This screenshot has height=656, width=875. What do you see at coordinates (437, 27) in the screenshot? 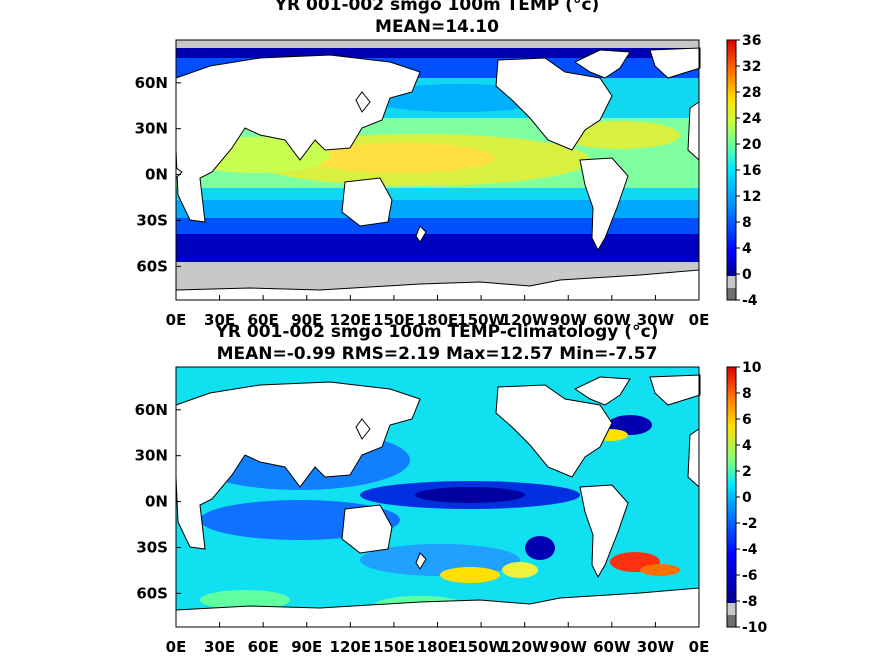
I see `panel1-subtitle: MEAN=14.10` at bounding box center [437, 27].